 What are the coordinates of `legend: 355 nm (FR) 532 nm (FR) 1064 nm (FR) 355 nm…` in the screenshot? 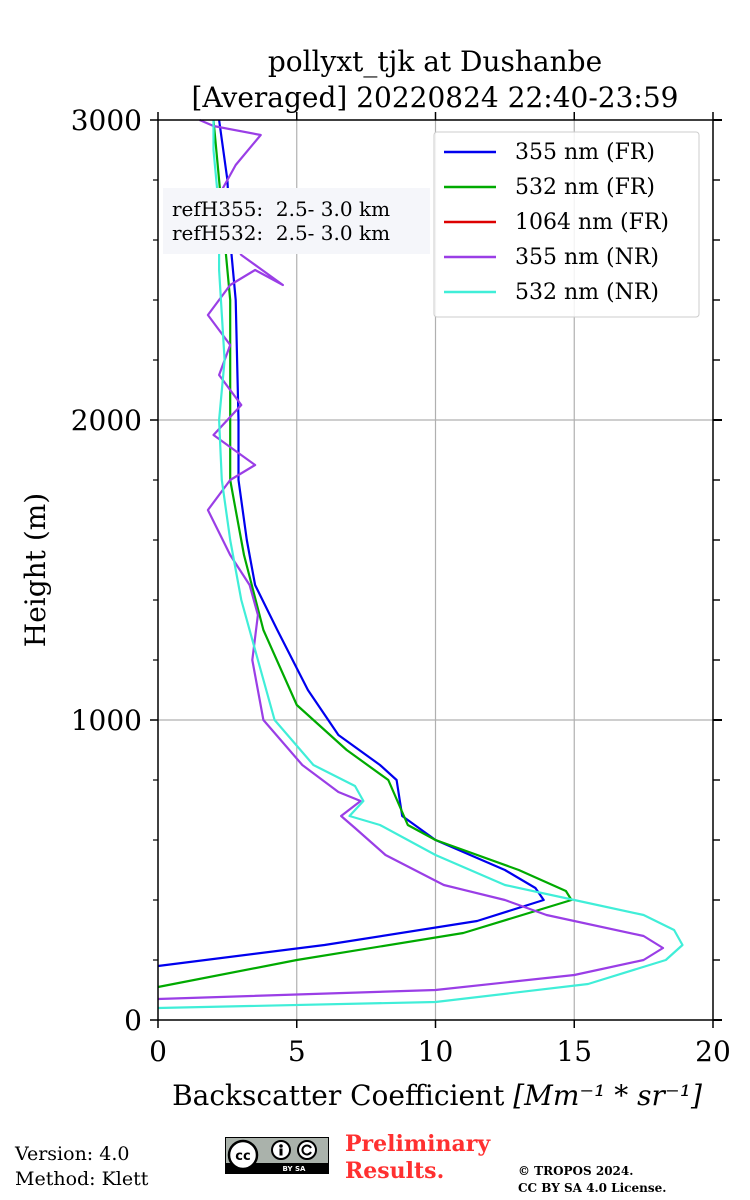 It's located at (566, 224).